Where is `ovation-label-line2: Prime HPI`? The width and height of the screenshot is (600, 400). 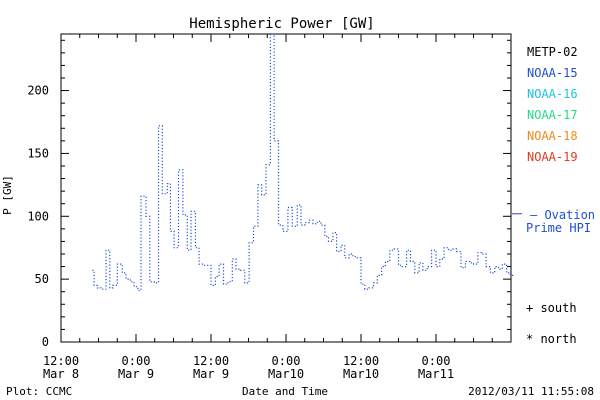
ovation-label-line2: Prime HPI is located at coordinates (558, 228).